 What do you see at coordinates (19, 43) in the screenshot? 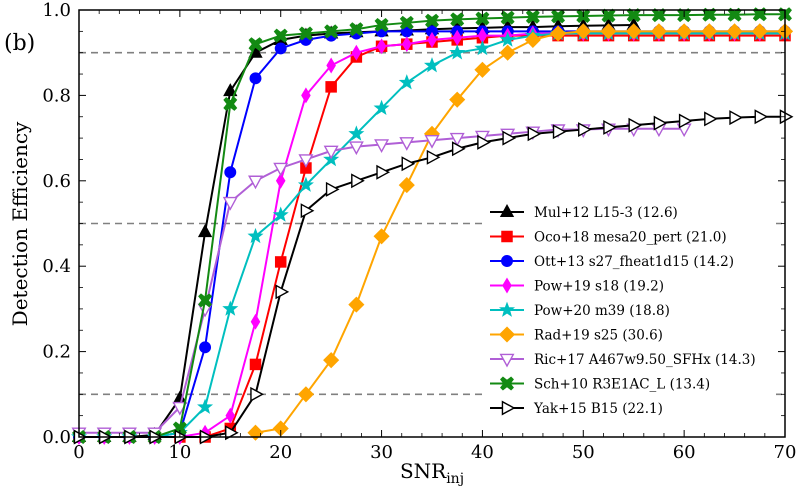
I see `panel-label: (b)` at bounding box center [19, 43].